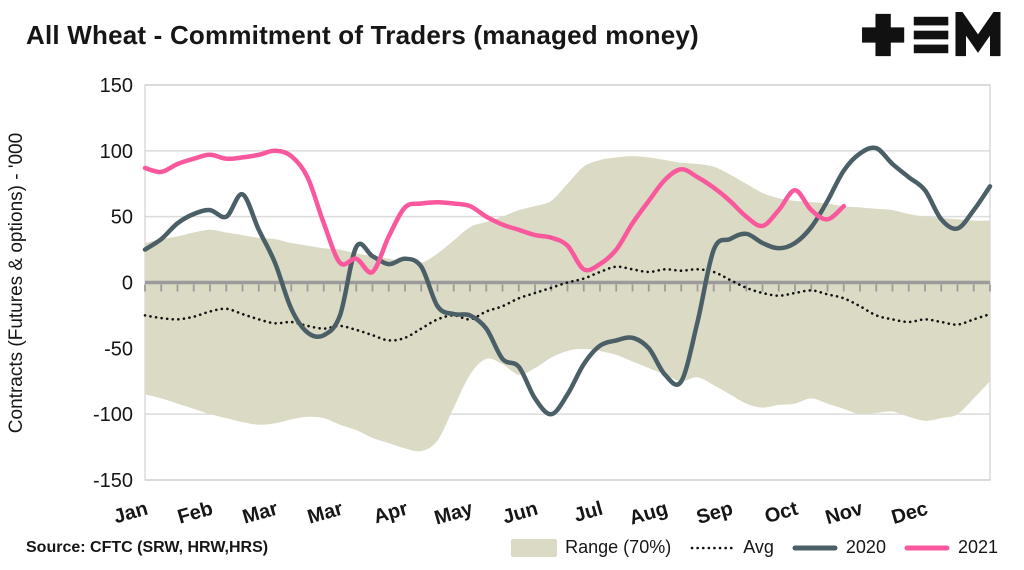 The image size is (1024, 570). I want to click on letter-m-icon, so click(978, 34).